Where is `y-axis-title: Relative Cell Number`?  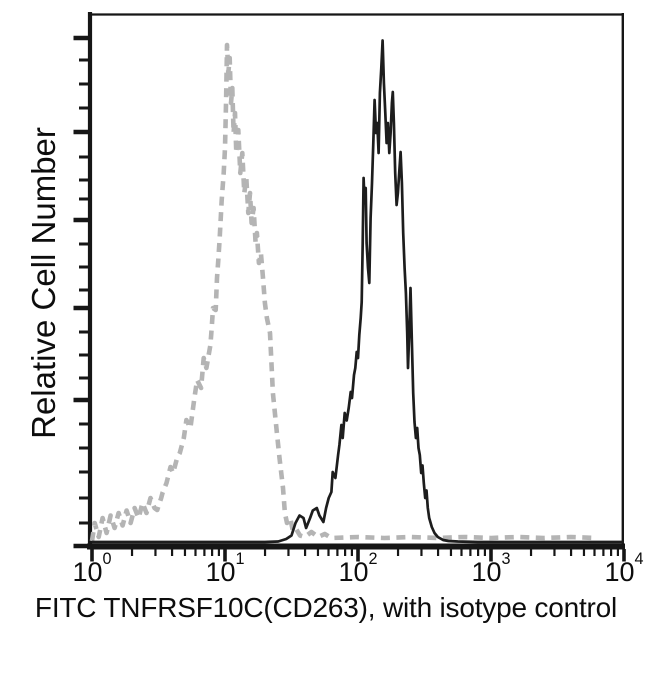
y-axis-title: Relative Cell Number is located at coordinates (43, 283).